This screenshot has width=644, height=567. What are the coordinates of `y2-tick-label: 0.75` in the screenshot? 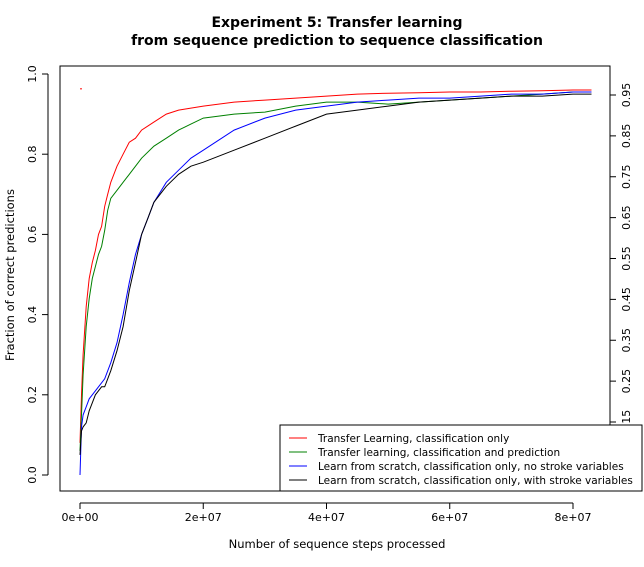 It's located at (626, 177).